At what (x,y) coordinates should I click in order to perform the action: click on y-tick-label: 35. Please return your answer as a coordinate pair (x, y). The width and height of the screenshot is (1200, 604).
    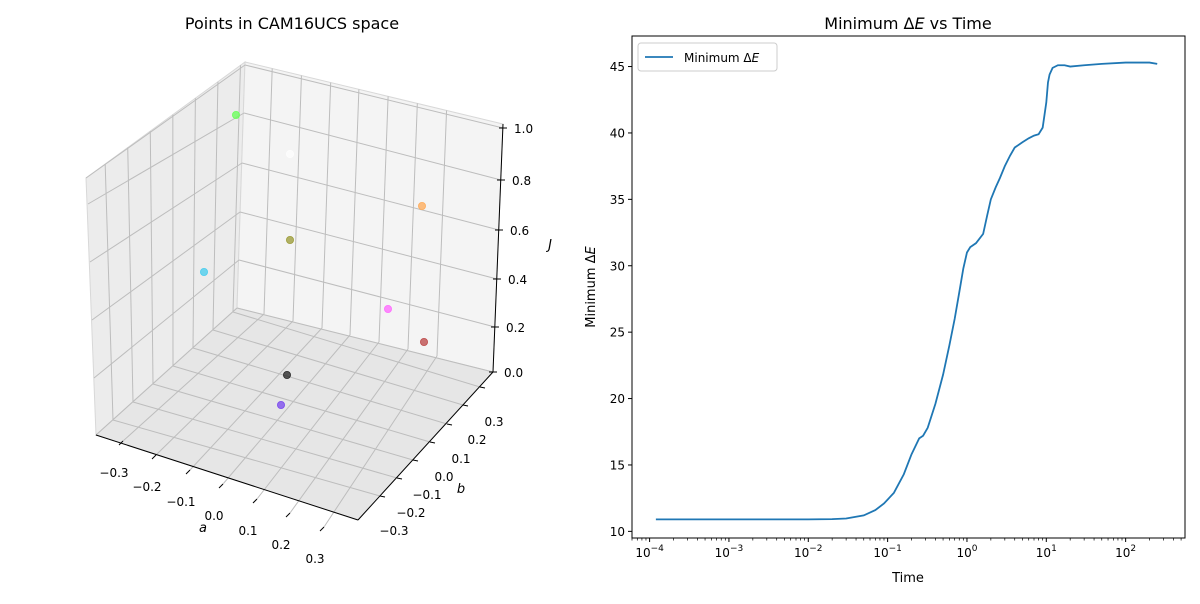
    Looking at the image, I should click on (617, 200).